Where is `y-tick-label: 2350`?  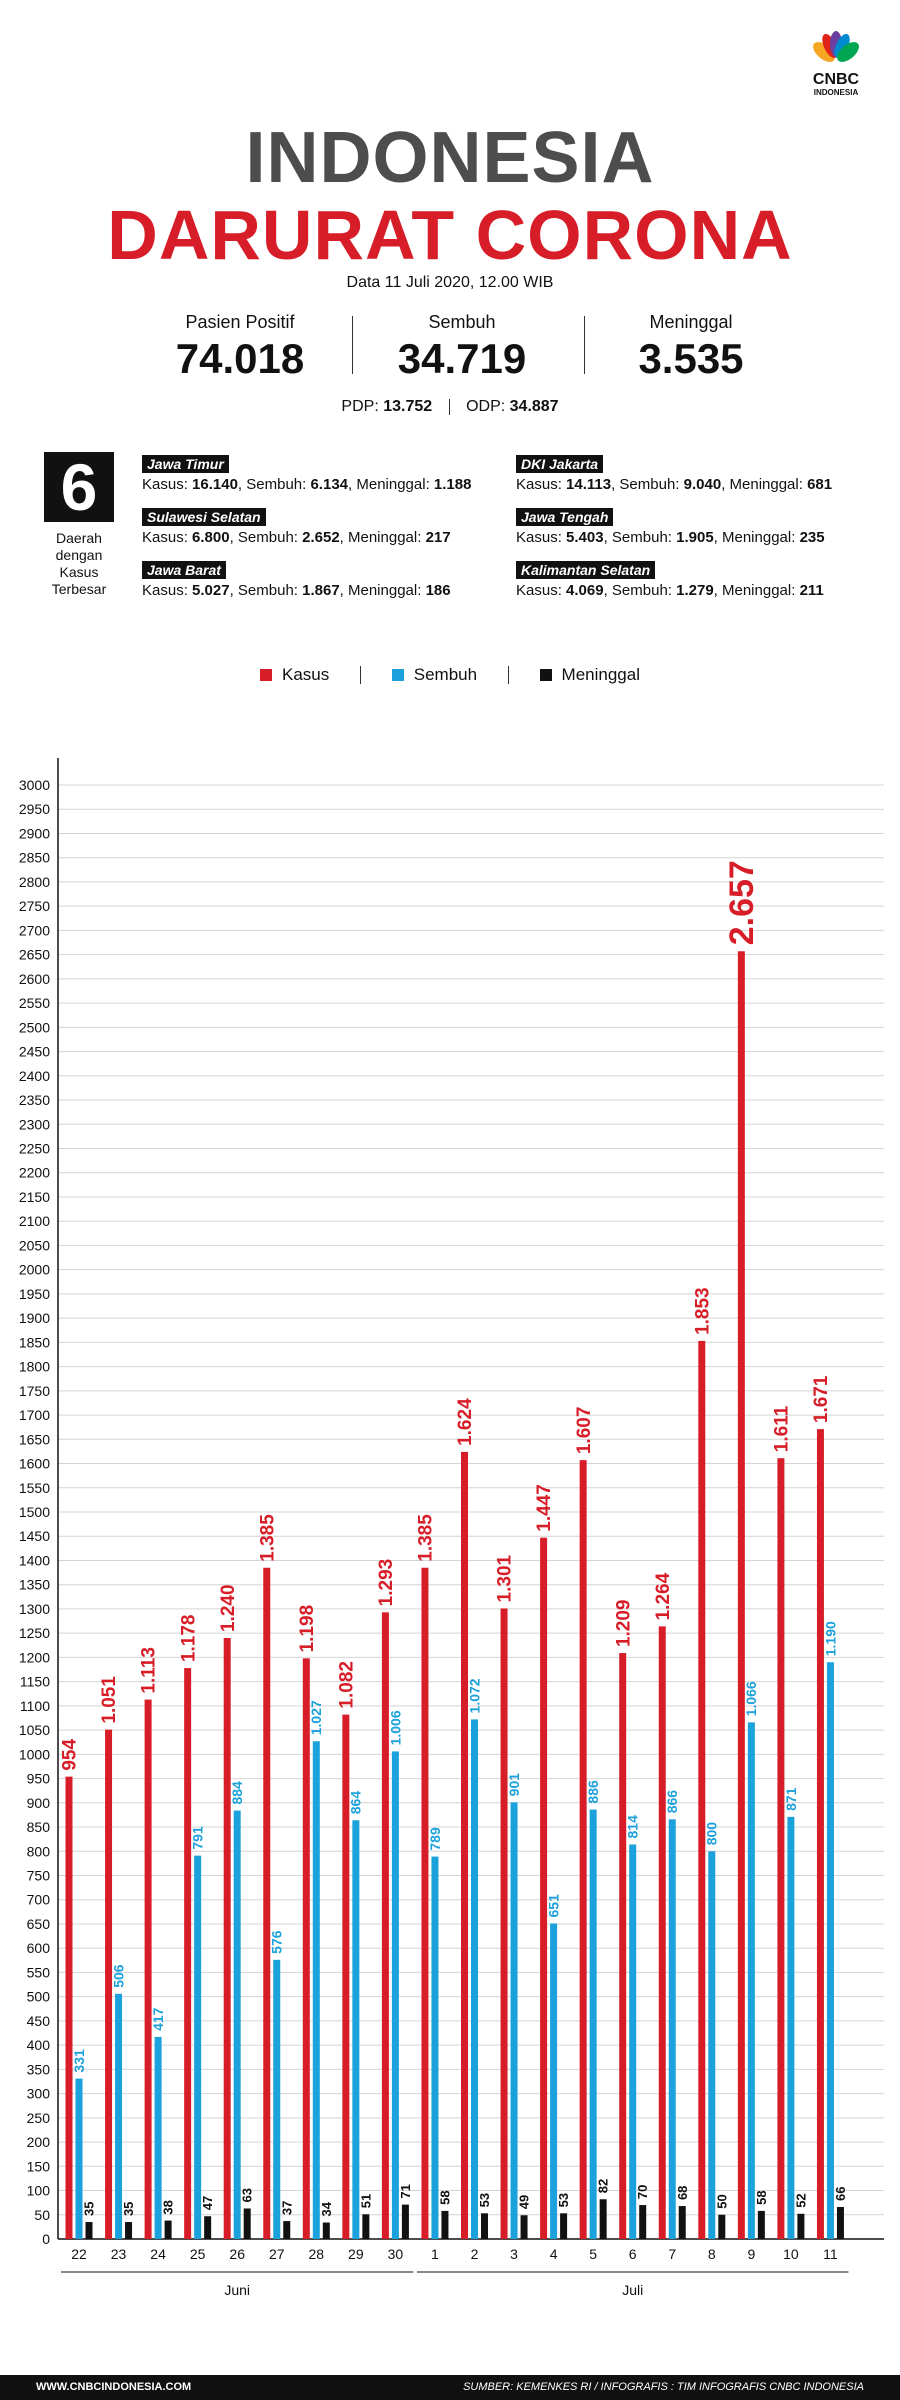
y-tick-label: 2350 is located at coordinates (34, 1100).